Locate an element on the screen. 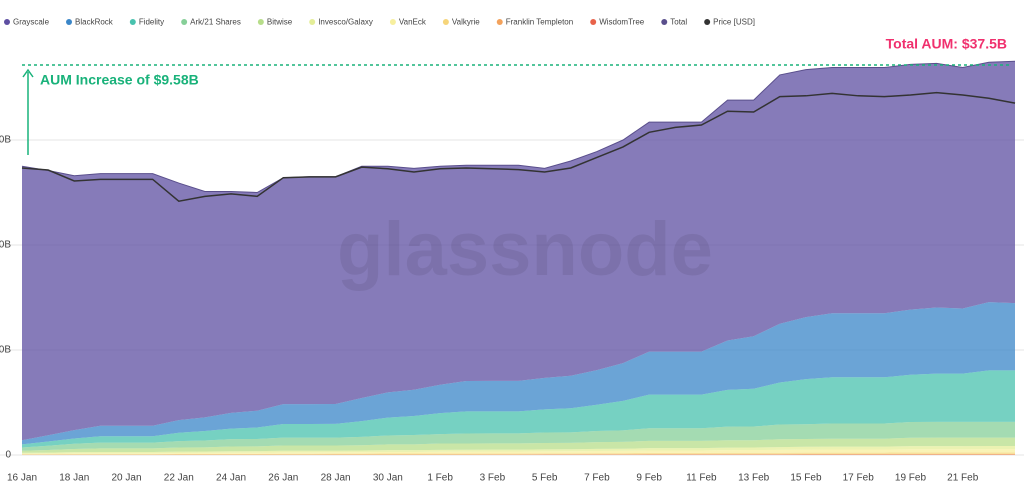 Image resolution: width=1024 pixels, height=489 pixels. x-tick-label: 17 Feb is located at coordinates (859, 478).